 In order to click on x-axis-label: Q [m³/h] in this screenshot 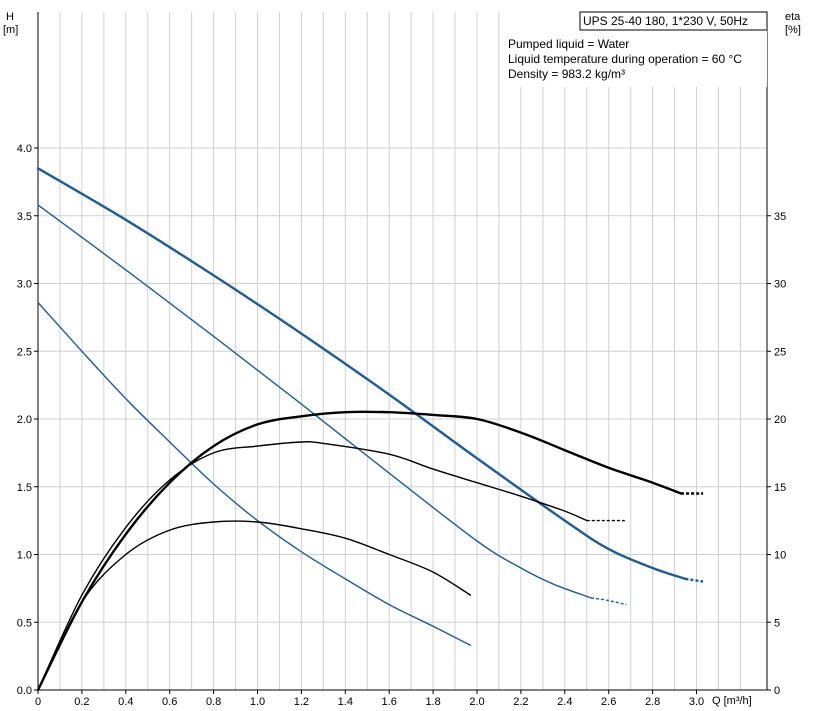, I will do `click(732, 701)`.